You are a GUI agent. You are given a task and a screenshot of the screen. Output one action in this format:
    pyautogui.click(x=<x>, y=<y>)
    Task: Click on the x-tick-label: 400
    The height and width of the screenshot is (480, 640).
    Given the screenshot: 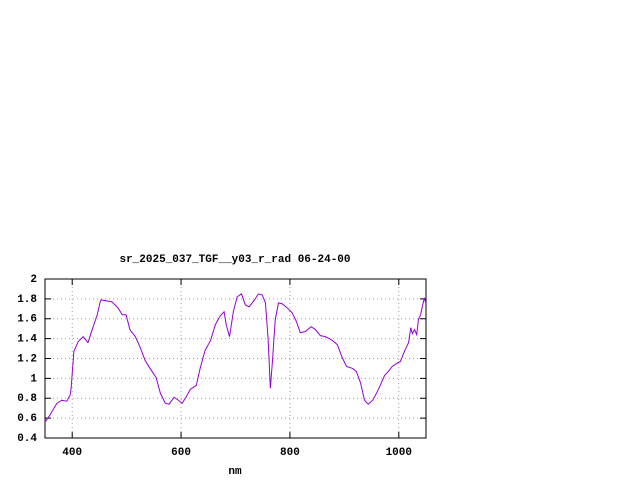 What is the action you would take?
    pyautogui.click(x=72, y=453)
    